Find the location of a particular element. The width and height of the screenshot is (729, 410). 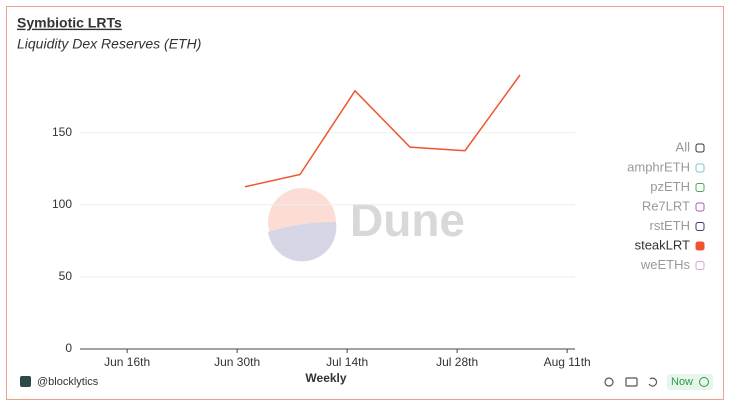

legend-label: pzETH is located at coordinates (670, 186).